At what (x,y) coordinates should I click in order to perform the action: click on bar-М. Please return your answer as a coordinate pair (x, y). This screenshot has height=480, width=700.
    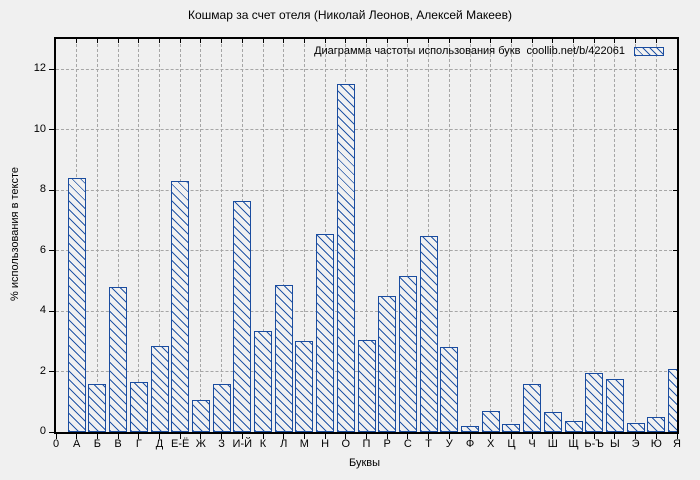
    Looking at the image, I should click on (304, 386).